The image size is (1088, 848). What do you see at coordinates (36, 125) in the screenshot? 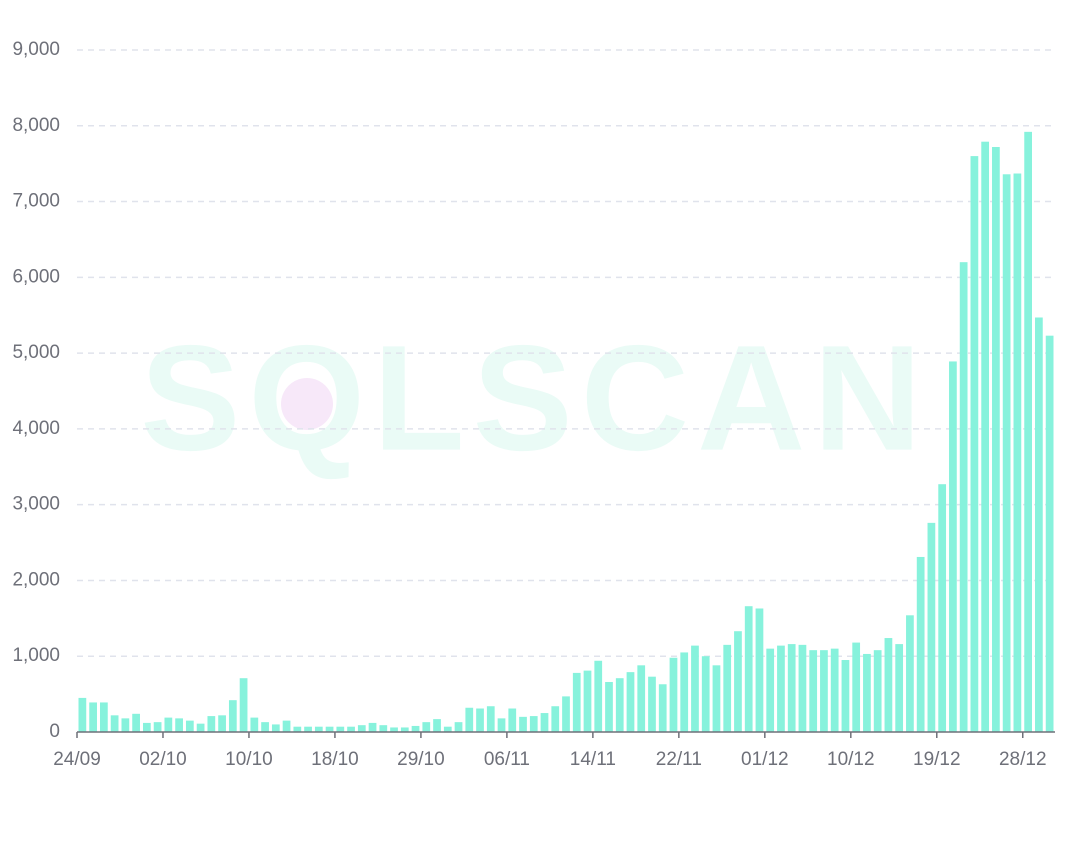
I see `y-tick-label: 8,000` at bounding box center [36, 125].